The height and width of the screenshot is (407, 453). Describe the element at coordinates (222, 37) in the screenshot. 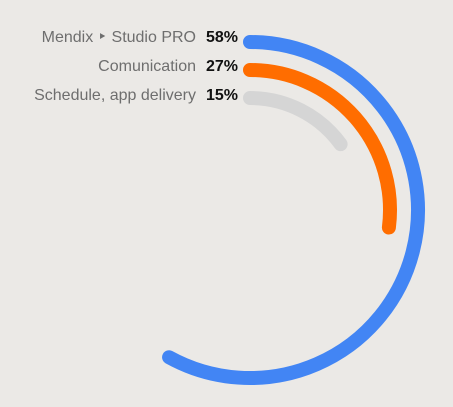

I see `series-value-label-1: 58%` at that location.